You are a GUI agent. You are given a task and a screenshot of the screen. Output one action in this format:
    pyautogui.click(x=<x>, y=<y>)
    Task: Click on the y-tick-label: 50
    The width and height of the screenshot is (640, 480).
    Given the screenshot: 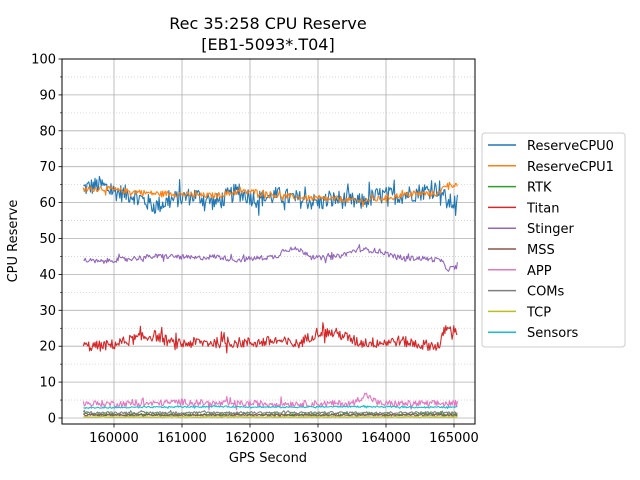 What is the action you would take?
    pyautogui.click(x=47, y=239)
    